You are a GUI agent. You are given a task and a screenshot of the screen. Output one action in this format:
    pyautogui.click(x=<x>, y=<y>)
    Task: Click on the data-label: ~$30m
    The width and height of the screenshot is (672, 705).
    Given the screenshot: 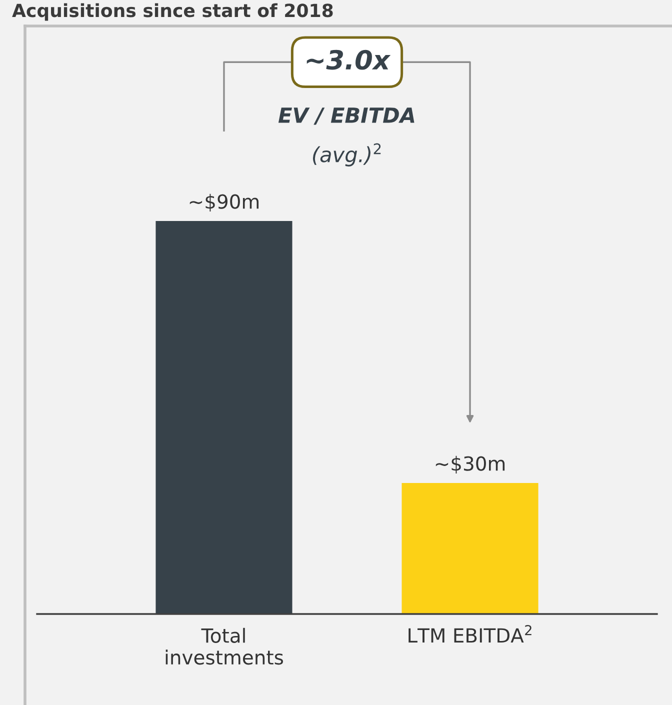 What is the action you would take?
    pyautogui.click(x=470, y=465)
    